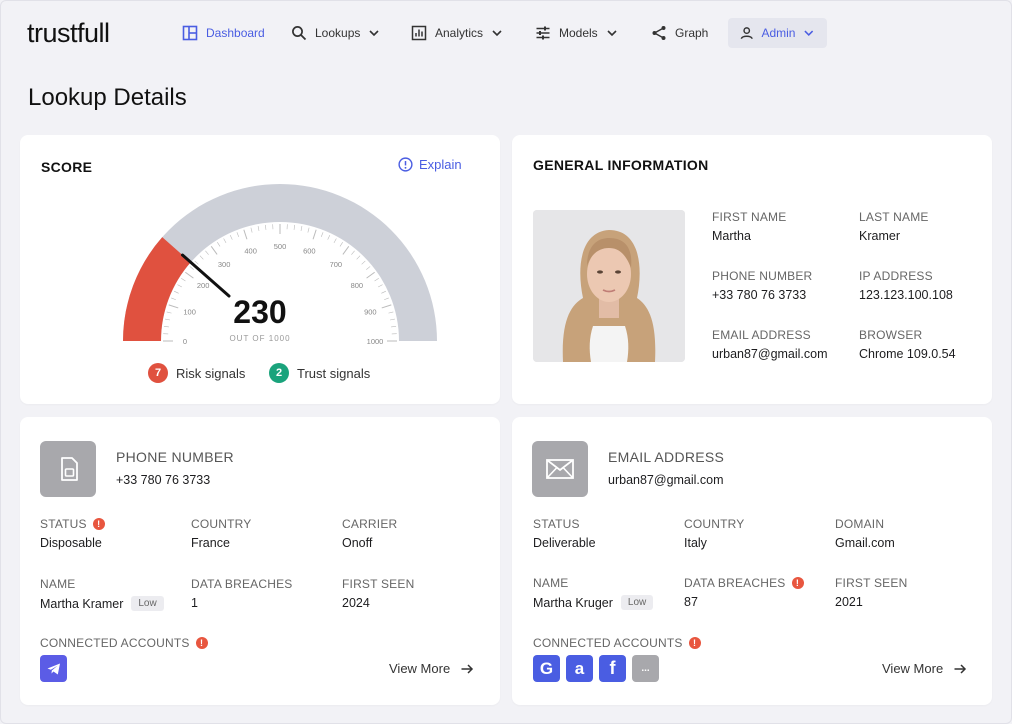  I want to click on email-status-field: STATUS Deliverable, so click(564, 533).